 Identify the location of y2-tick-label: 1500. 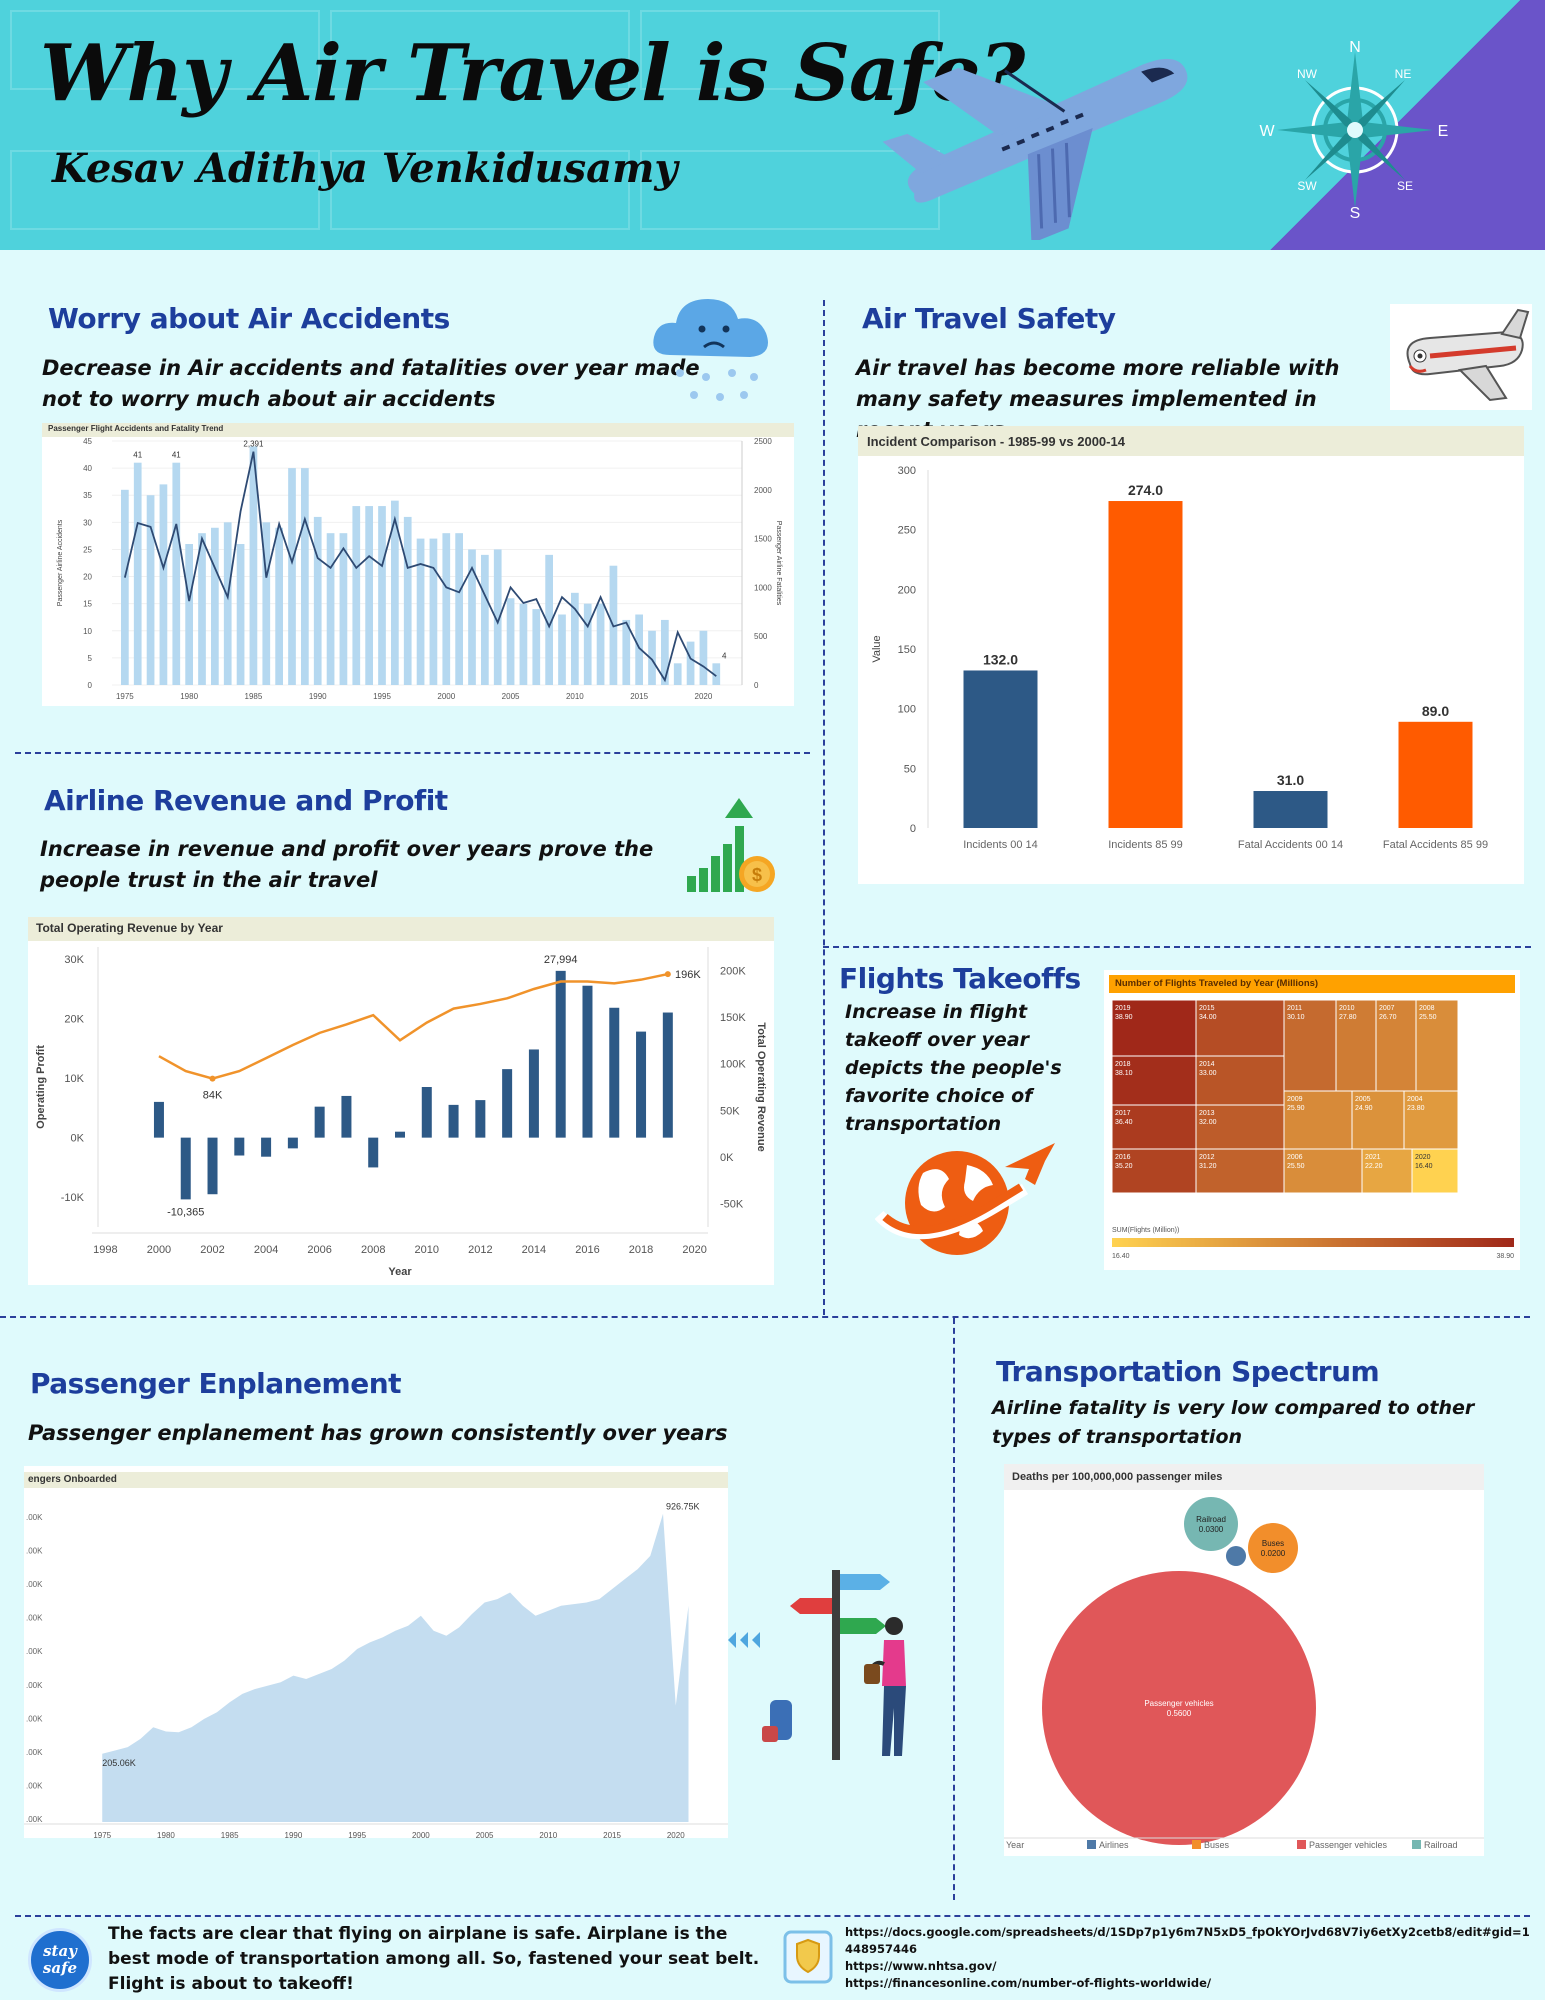
(763, 539).